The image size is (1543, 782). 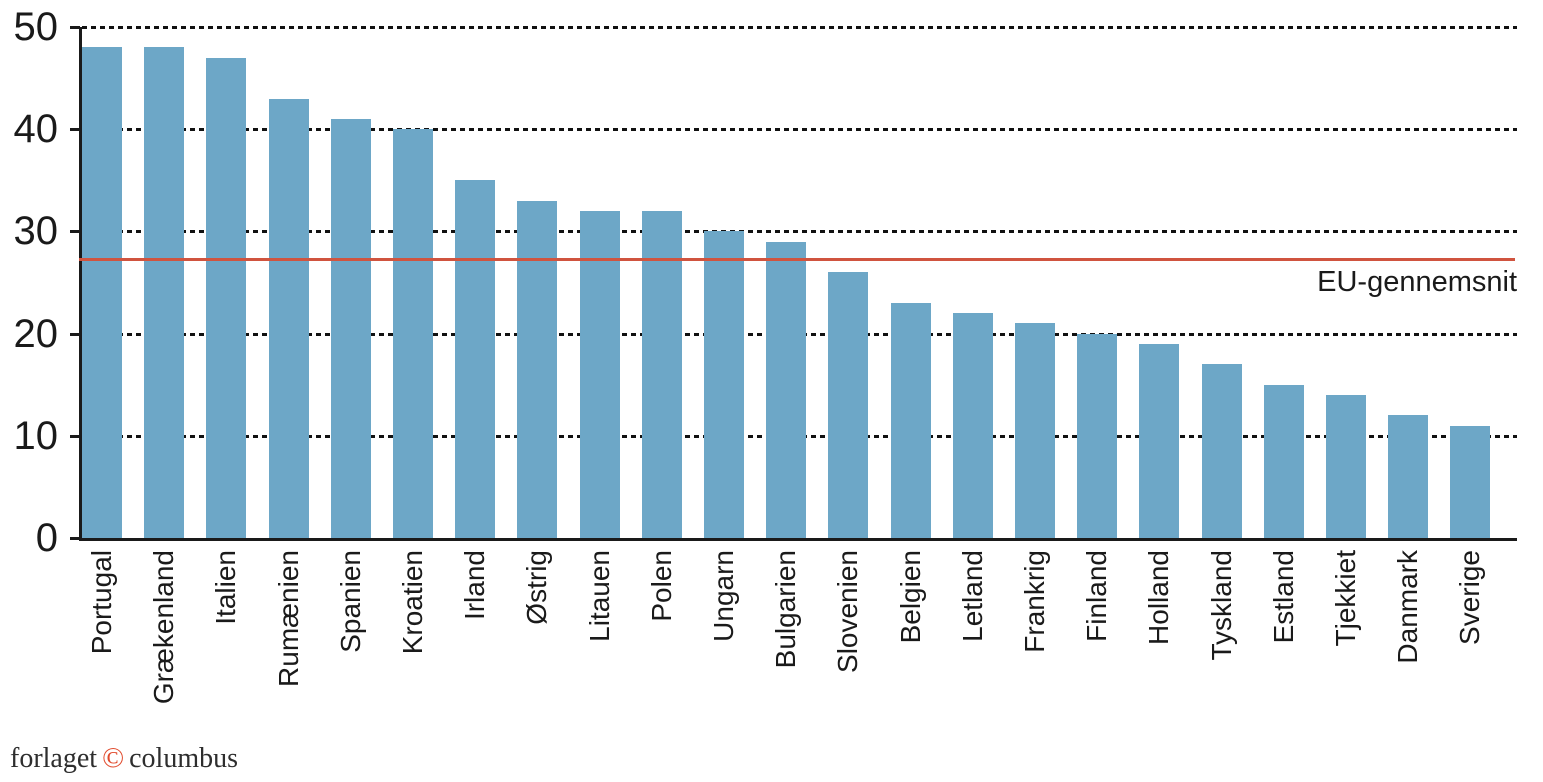 I want to click on x-axis-label: Danmark, so click(x=1408, y=607).